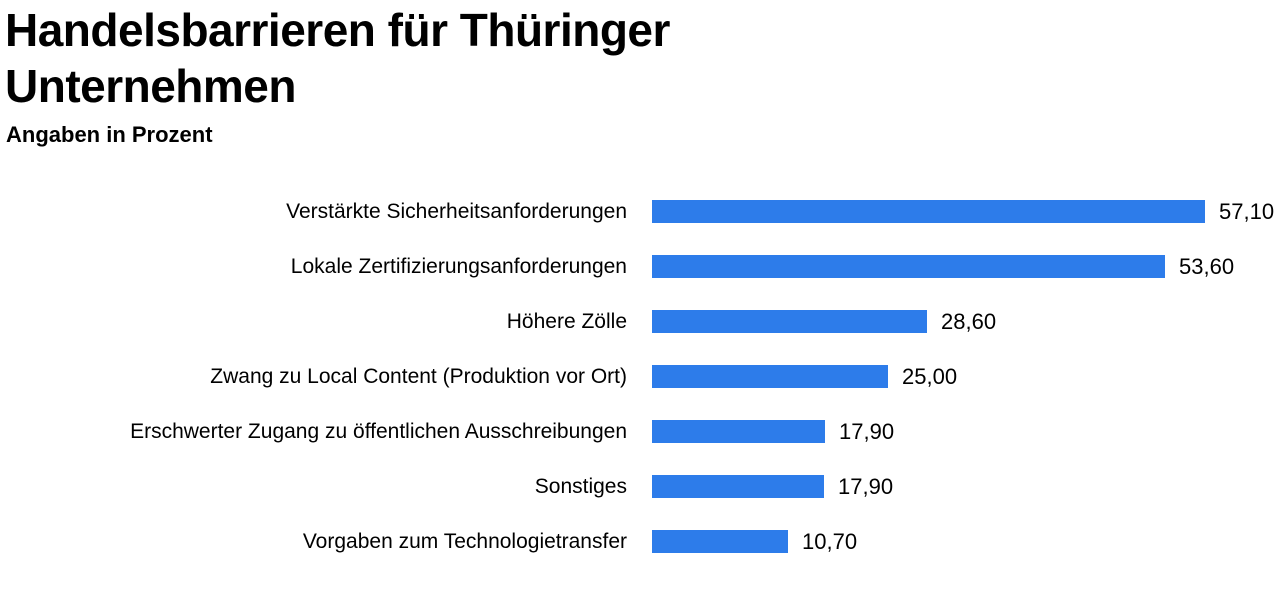  Describe the element at coordinates (640, 541) in the screenshot. I see `chart-row: Vorgaben zum Technologietransfer 10,70` at that location.